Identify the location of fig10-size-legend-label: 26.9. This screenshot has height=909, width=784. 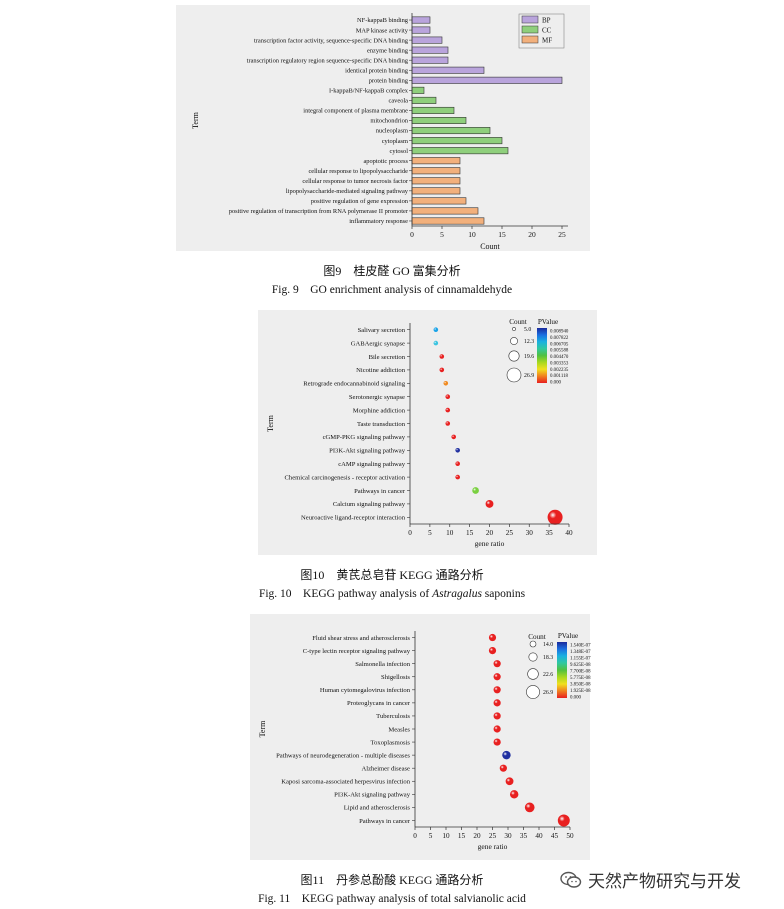
(529, 376).